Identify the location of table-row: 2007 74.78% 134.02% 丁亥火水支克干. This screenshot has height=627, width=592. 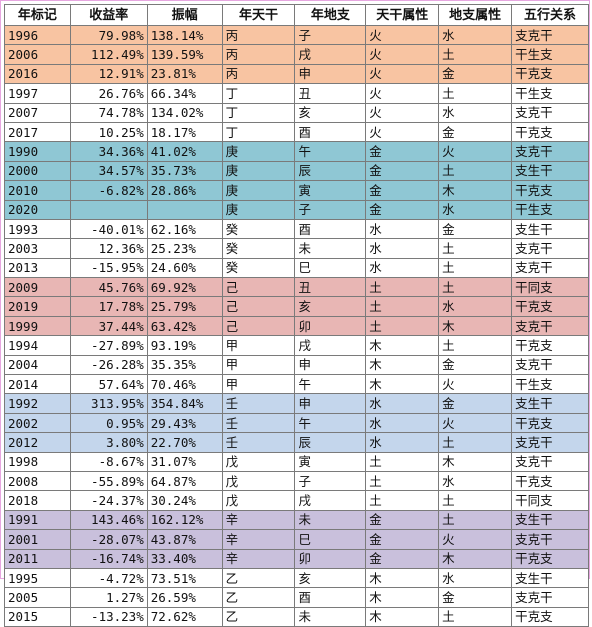
(296, 112).